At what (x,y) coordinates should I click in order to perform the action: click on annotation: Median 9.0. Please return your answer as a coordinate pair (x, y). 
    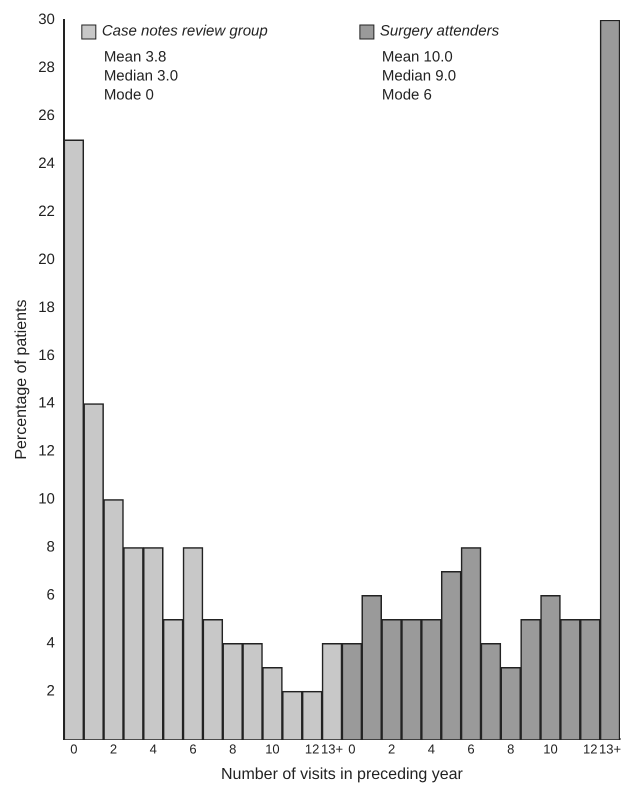
    Looking at the image, I should click on (419, 76).